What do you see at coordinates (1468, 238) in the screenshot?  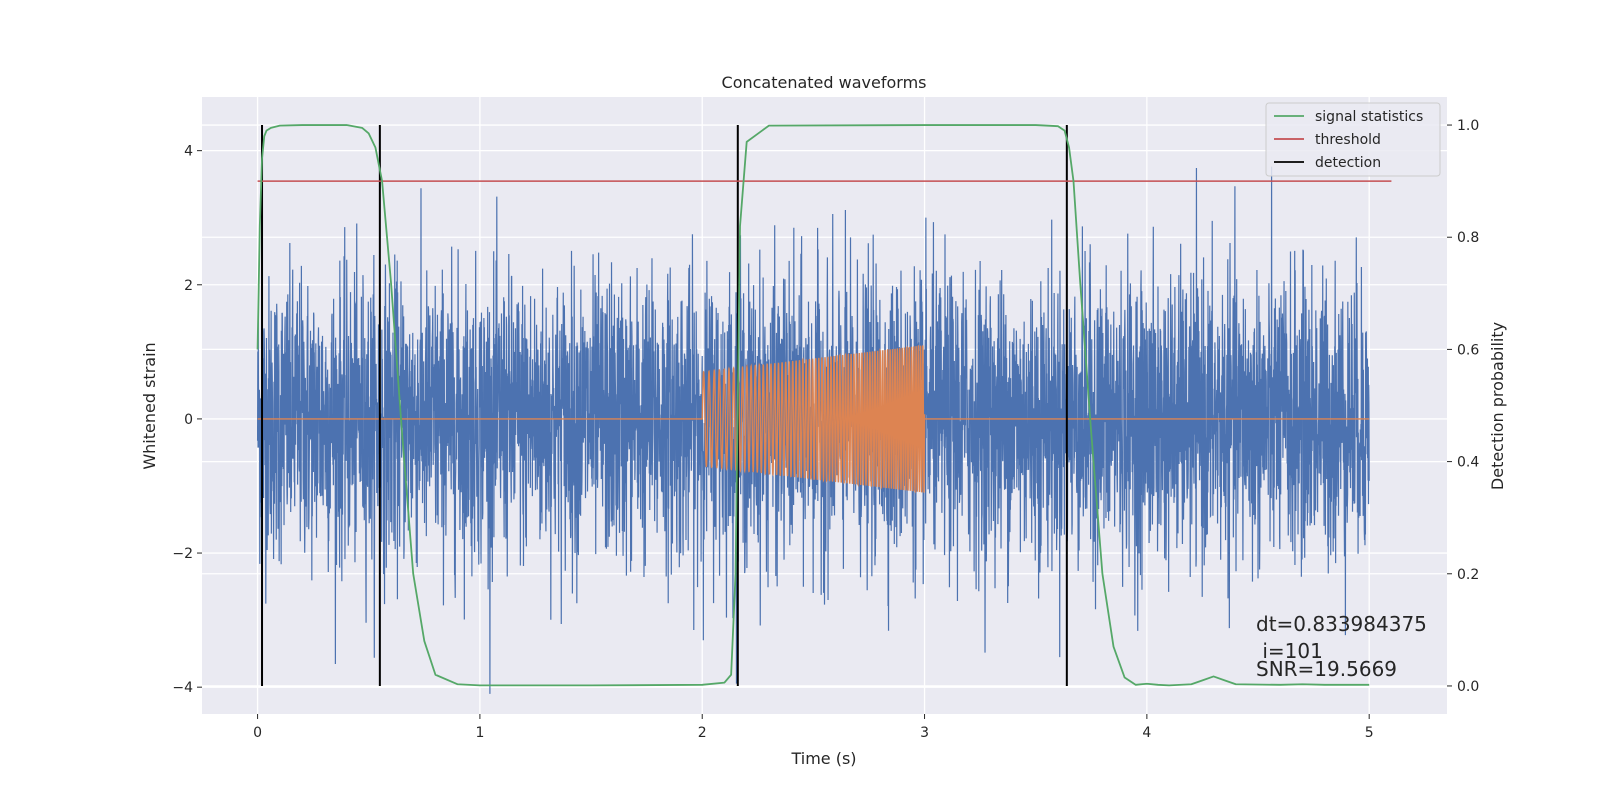 I see `y-tick-label-right: 0.8` at bounding box center [1468, 238].